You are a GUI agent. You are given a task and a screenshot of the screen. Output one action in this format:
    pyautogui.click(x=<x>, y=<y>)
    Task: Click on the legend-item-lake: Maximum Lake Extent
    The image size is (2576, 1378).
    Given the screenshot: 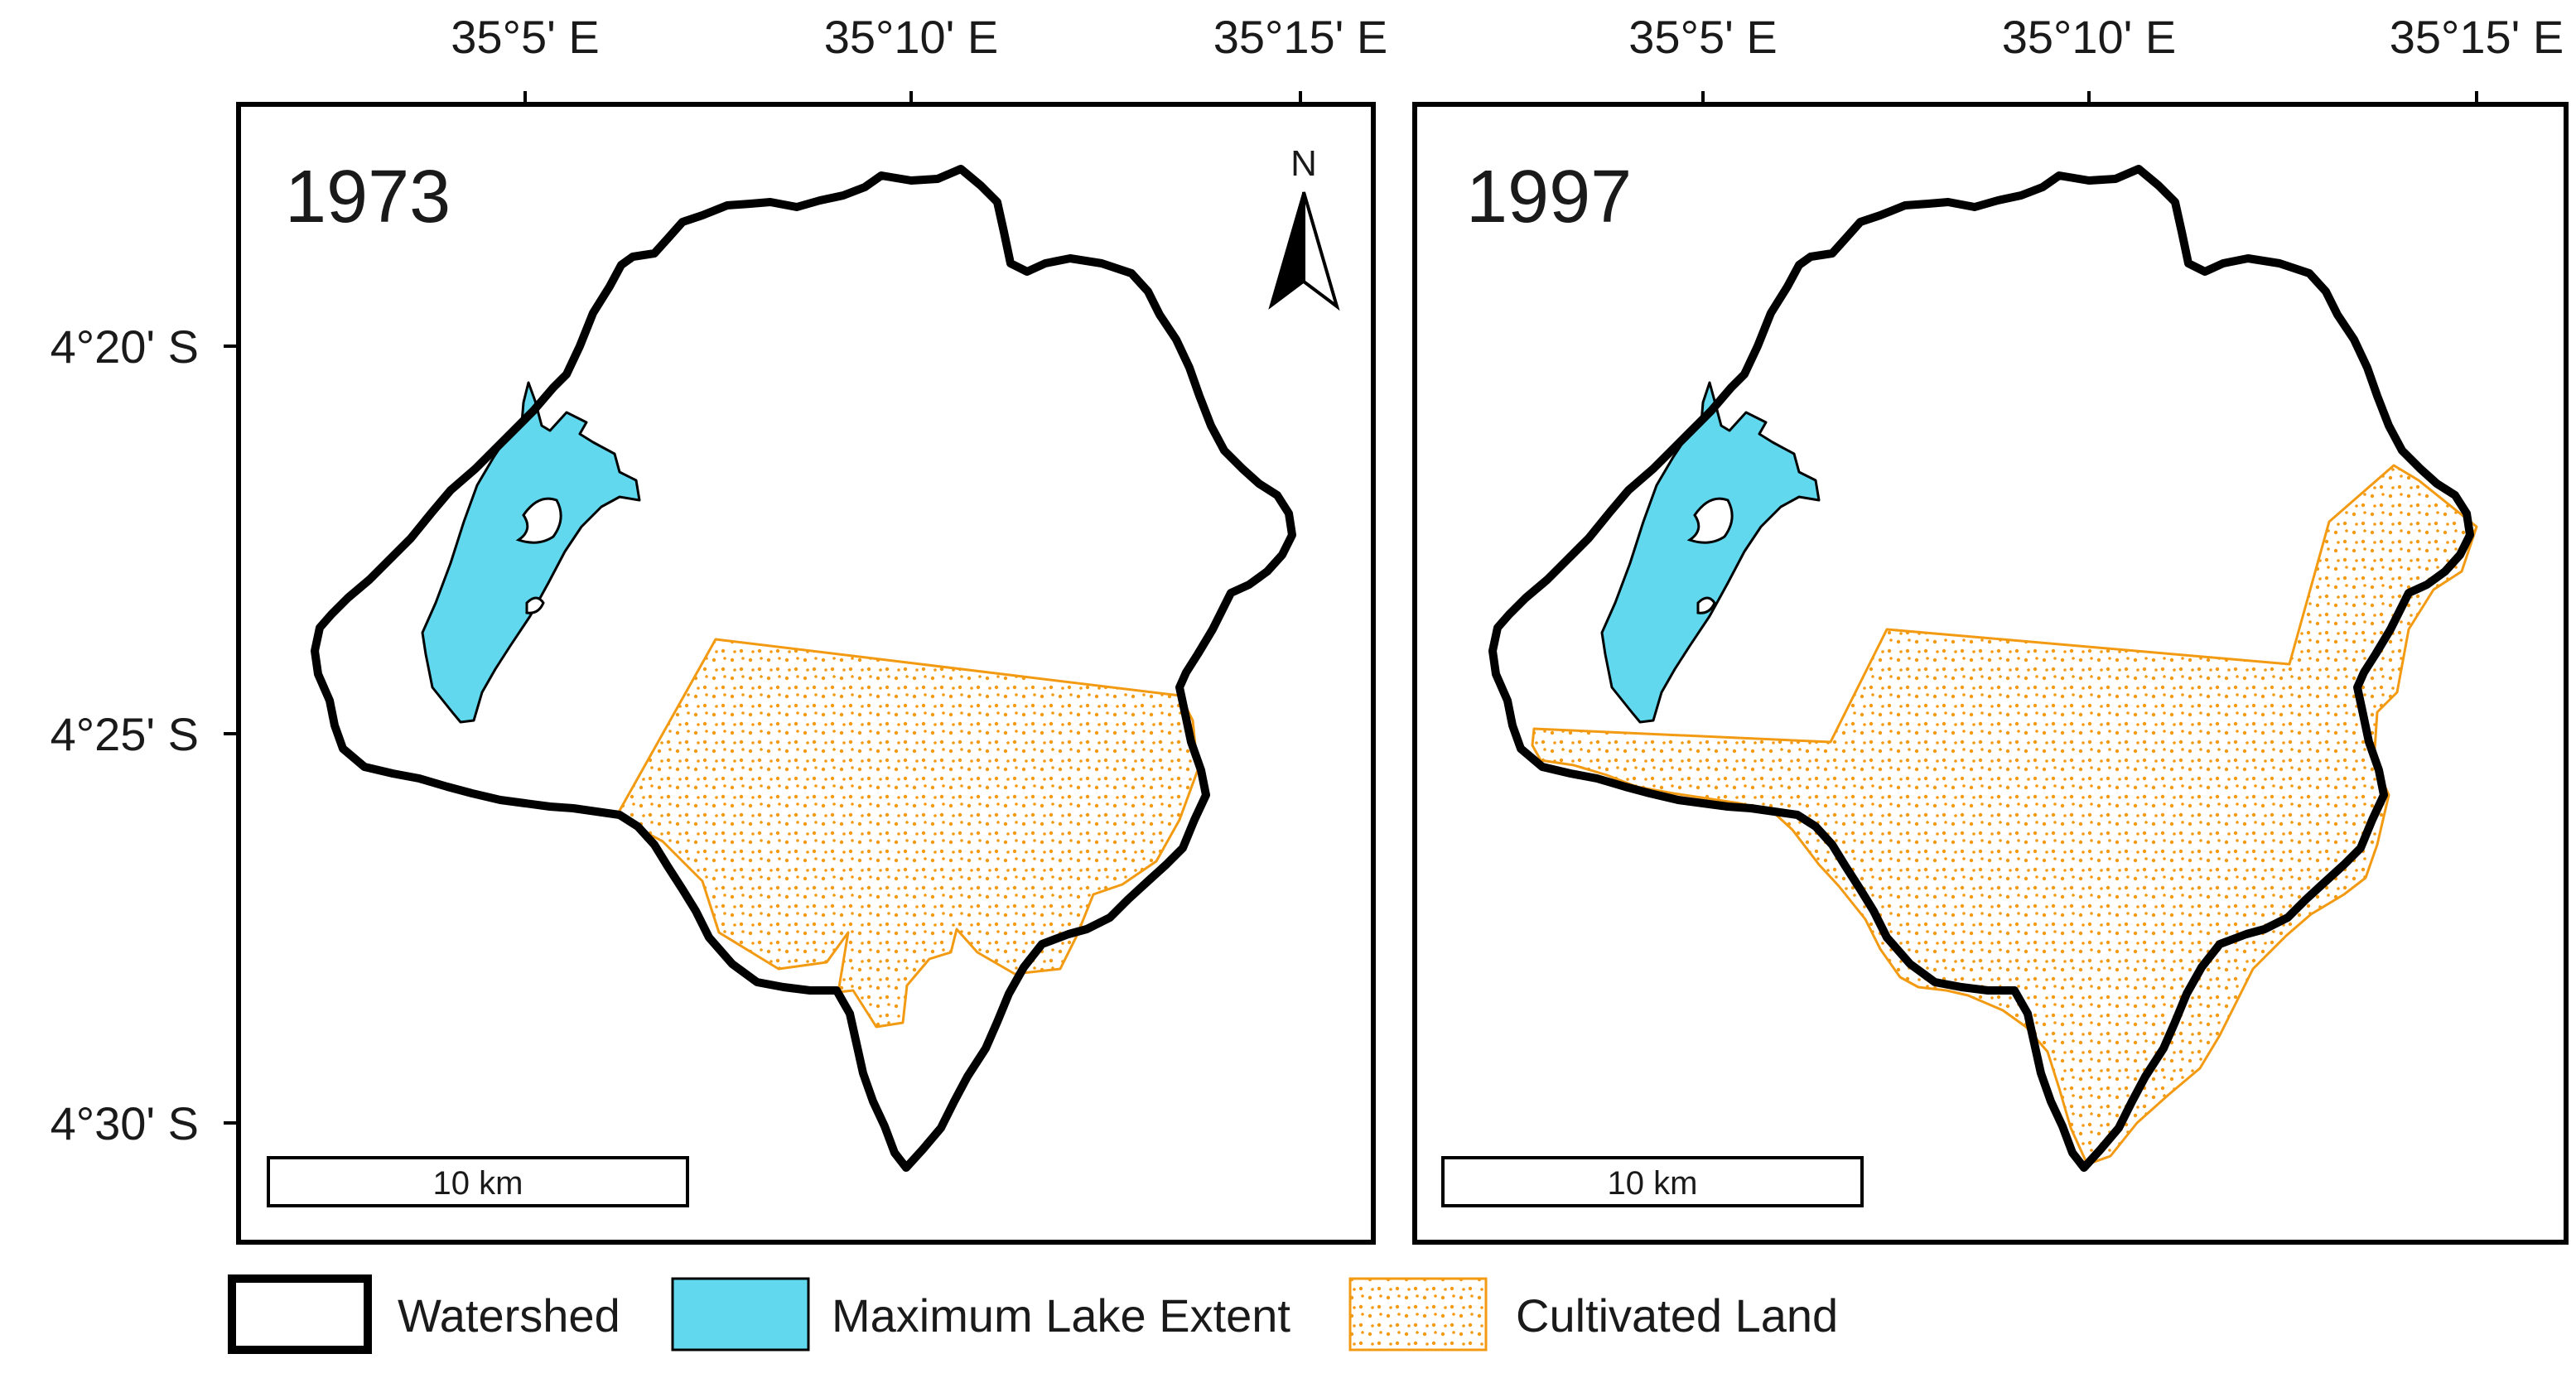 What is the action you would take?
    pyautogui.click(x=980, y=1314)
    